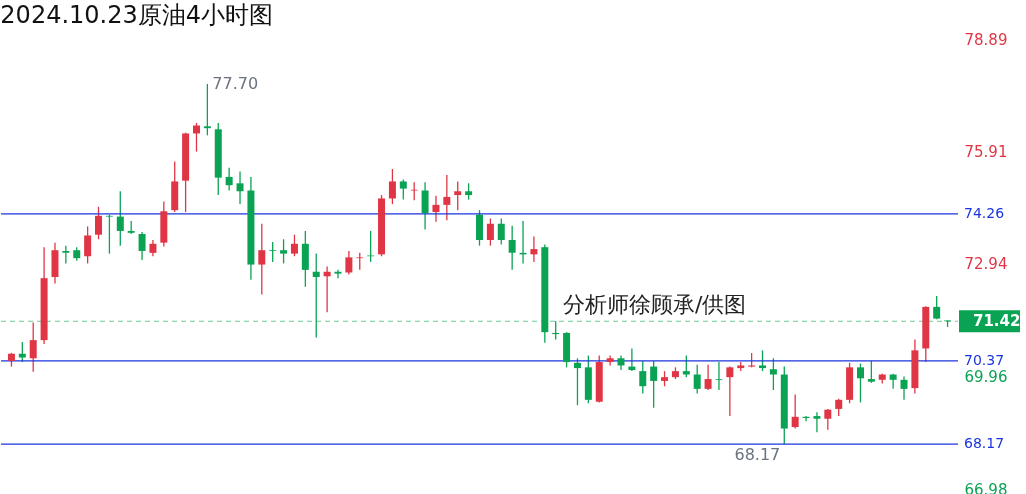 The image size is (1026, 494). Describe the element at coordinates (986, 487) in the screenshot. I see `y-tick-label: 66.98` at that location.